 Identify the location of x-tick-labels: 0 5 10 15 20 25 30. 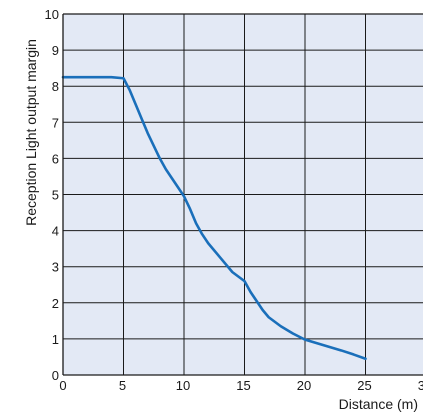
(241, 385).